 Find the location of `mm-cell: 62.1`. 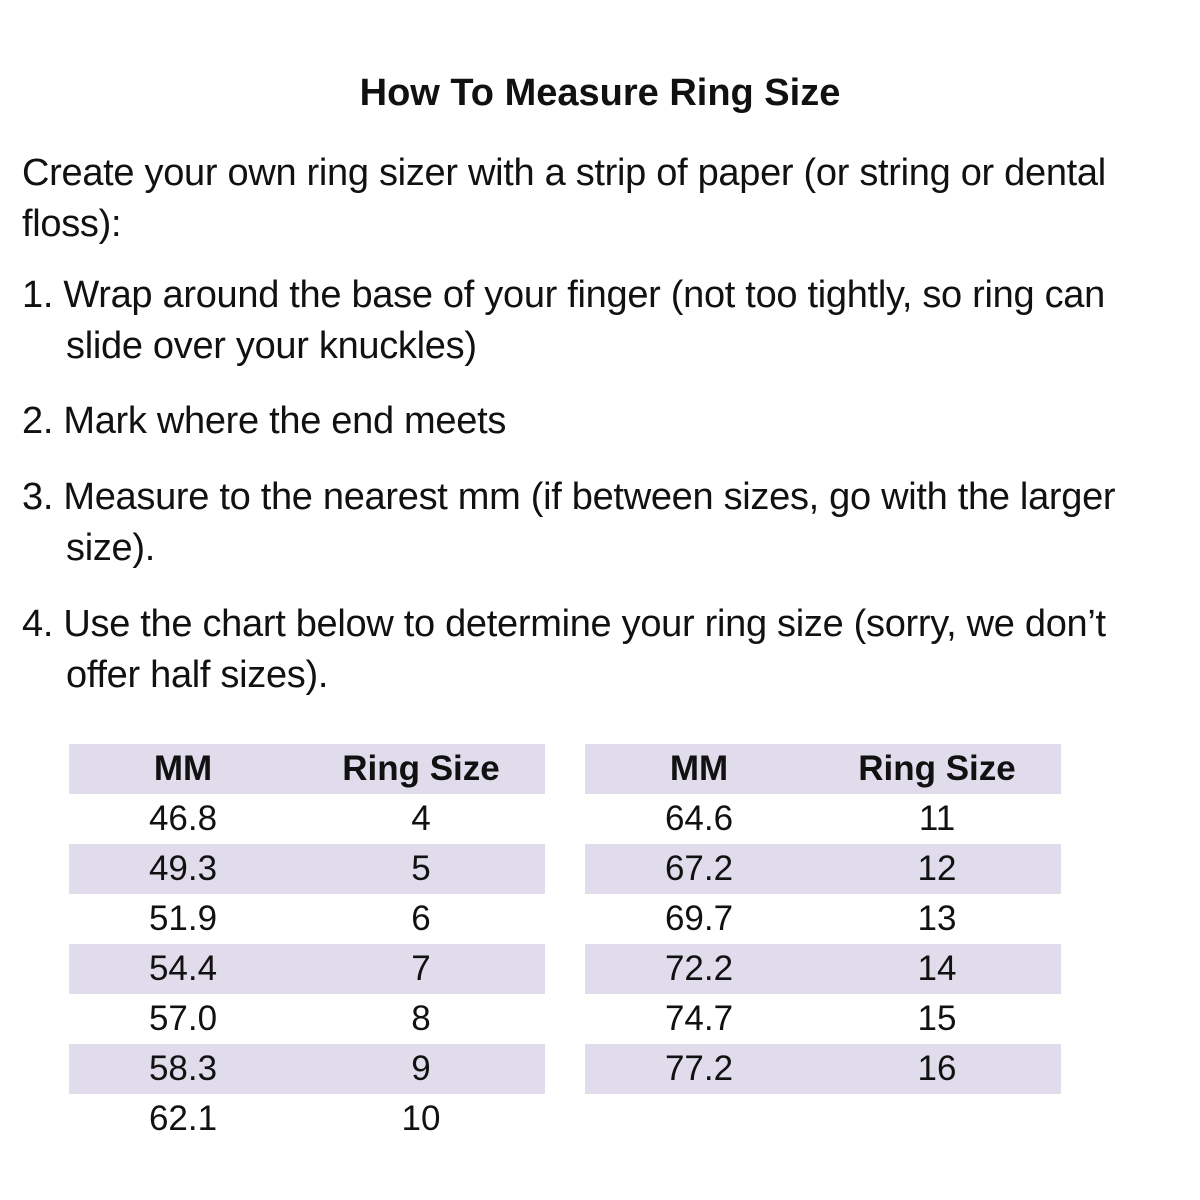

mm-cell: 62.1 is located at coordinates (183, 1118).